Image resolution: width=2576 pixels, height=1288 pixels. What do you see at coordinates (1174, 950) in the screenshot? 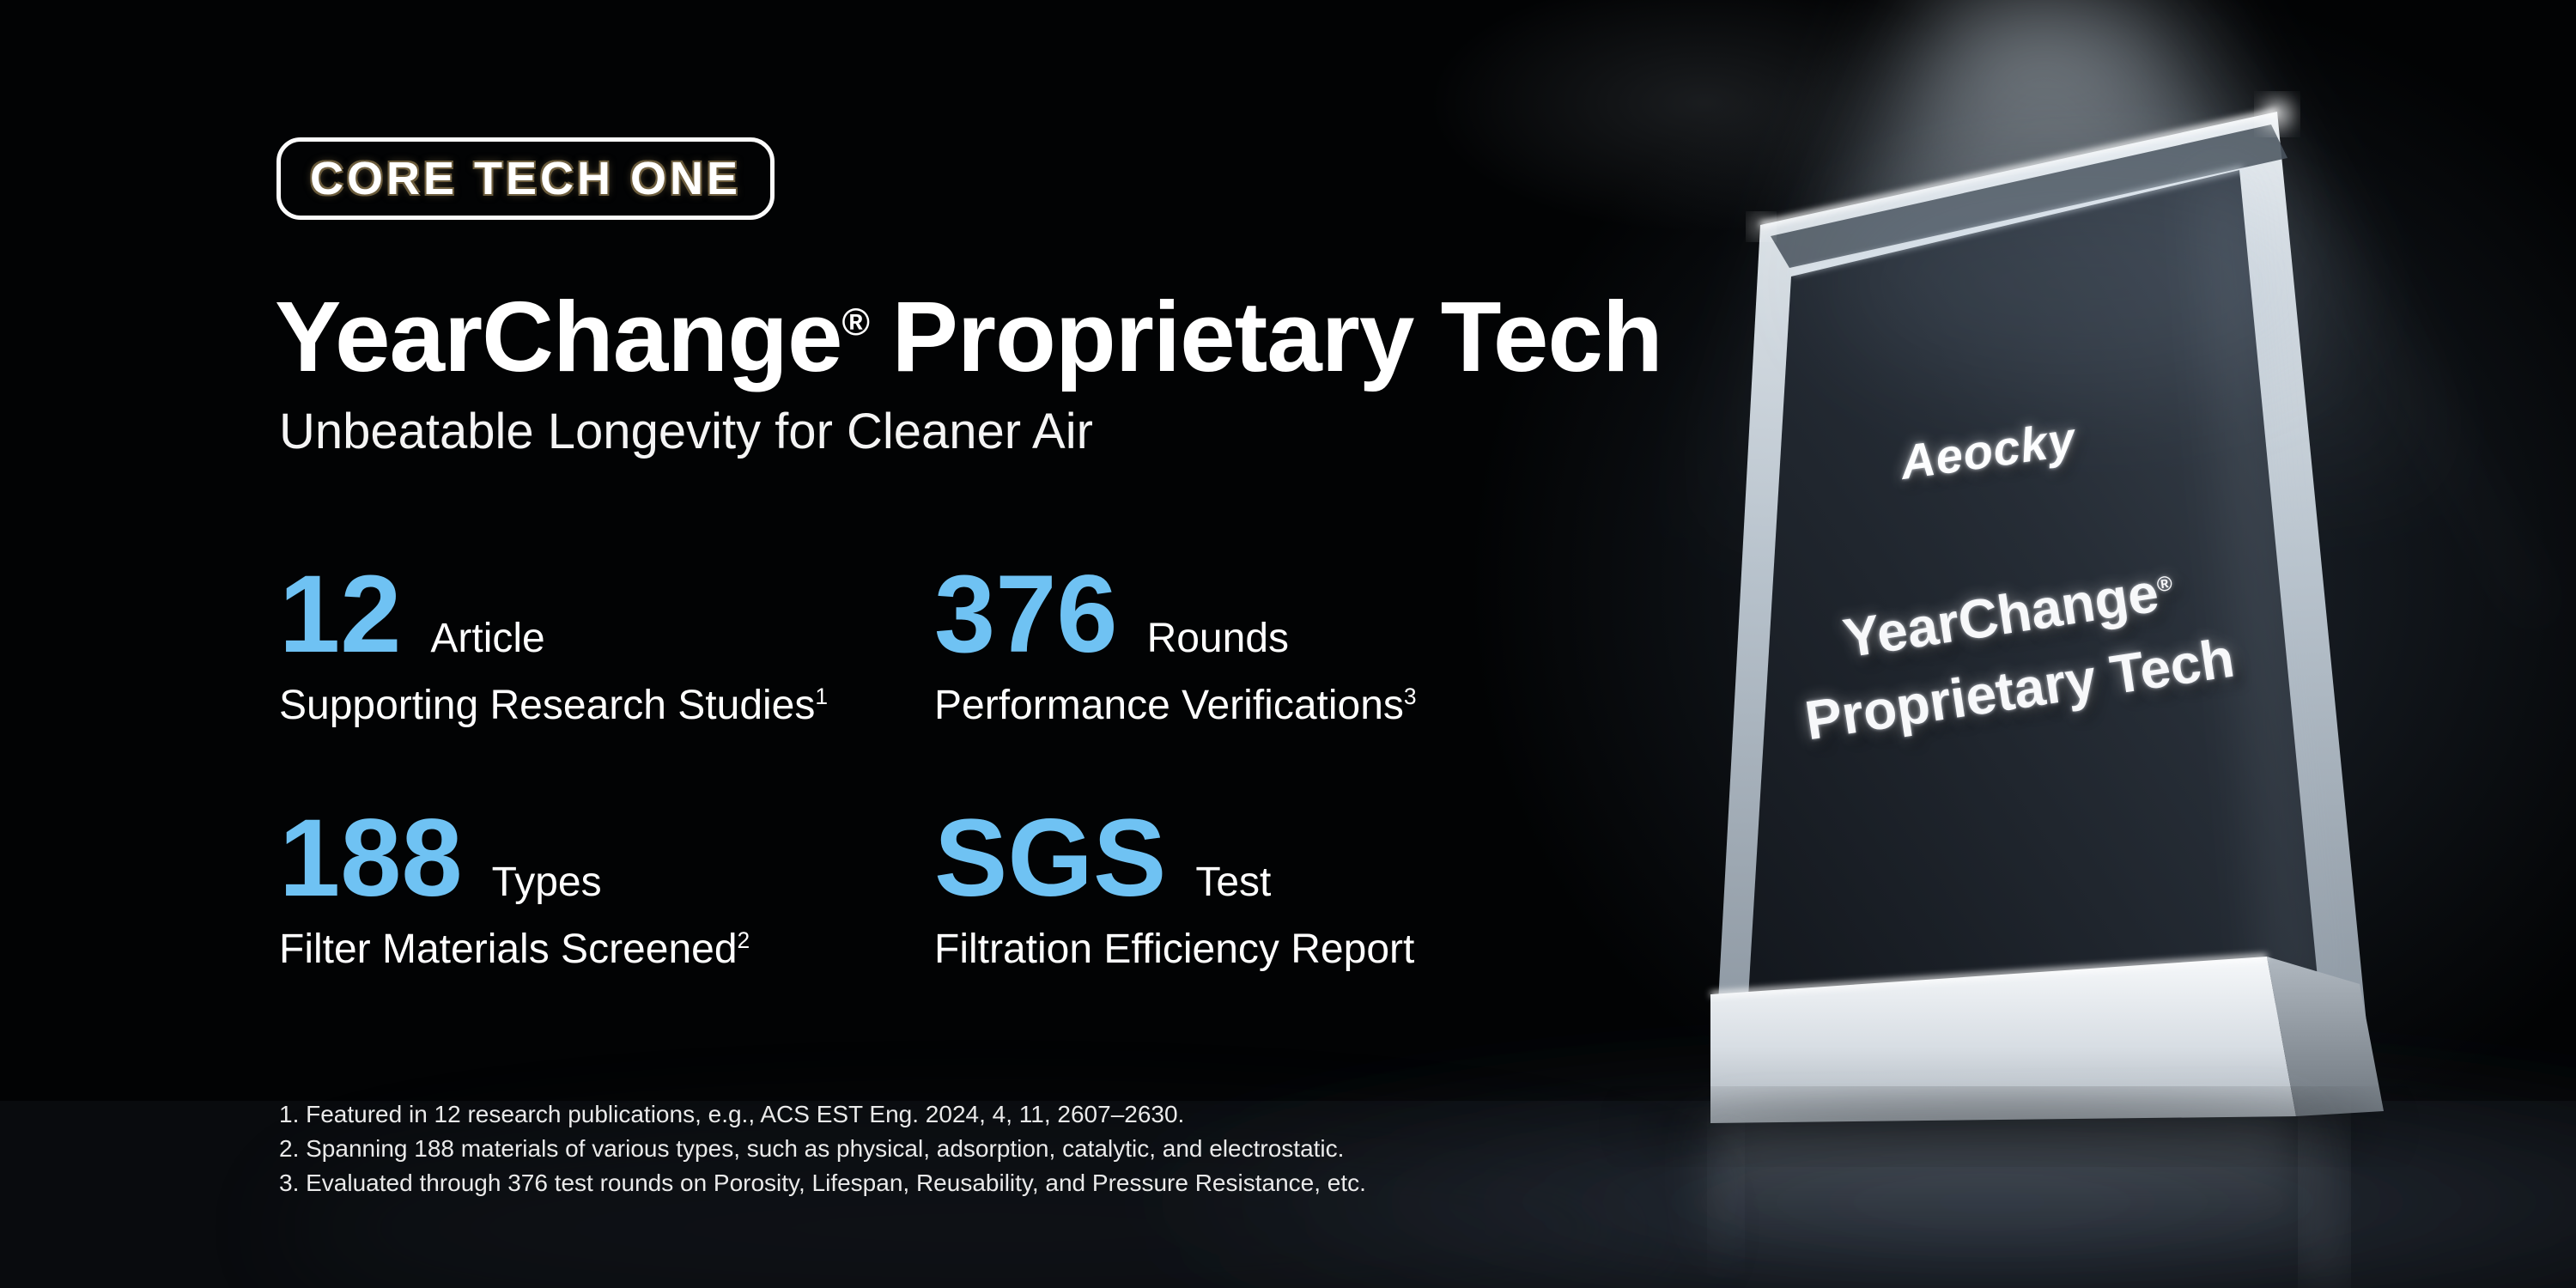
I see `stat-description: Filtration Efficiency Report` at bounding box center [1174, 950].